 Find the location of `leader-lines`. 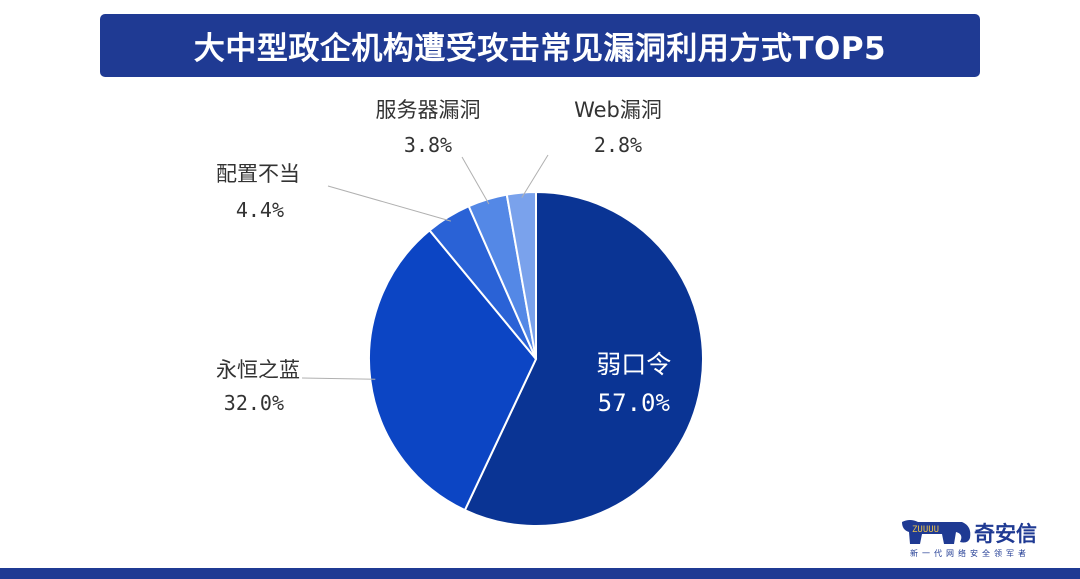

leader-lines is located at coordinates (425, 267).